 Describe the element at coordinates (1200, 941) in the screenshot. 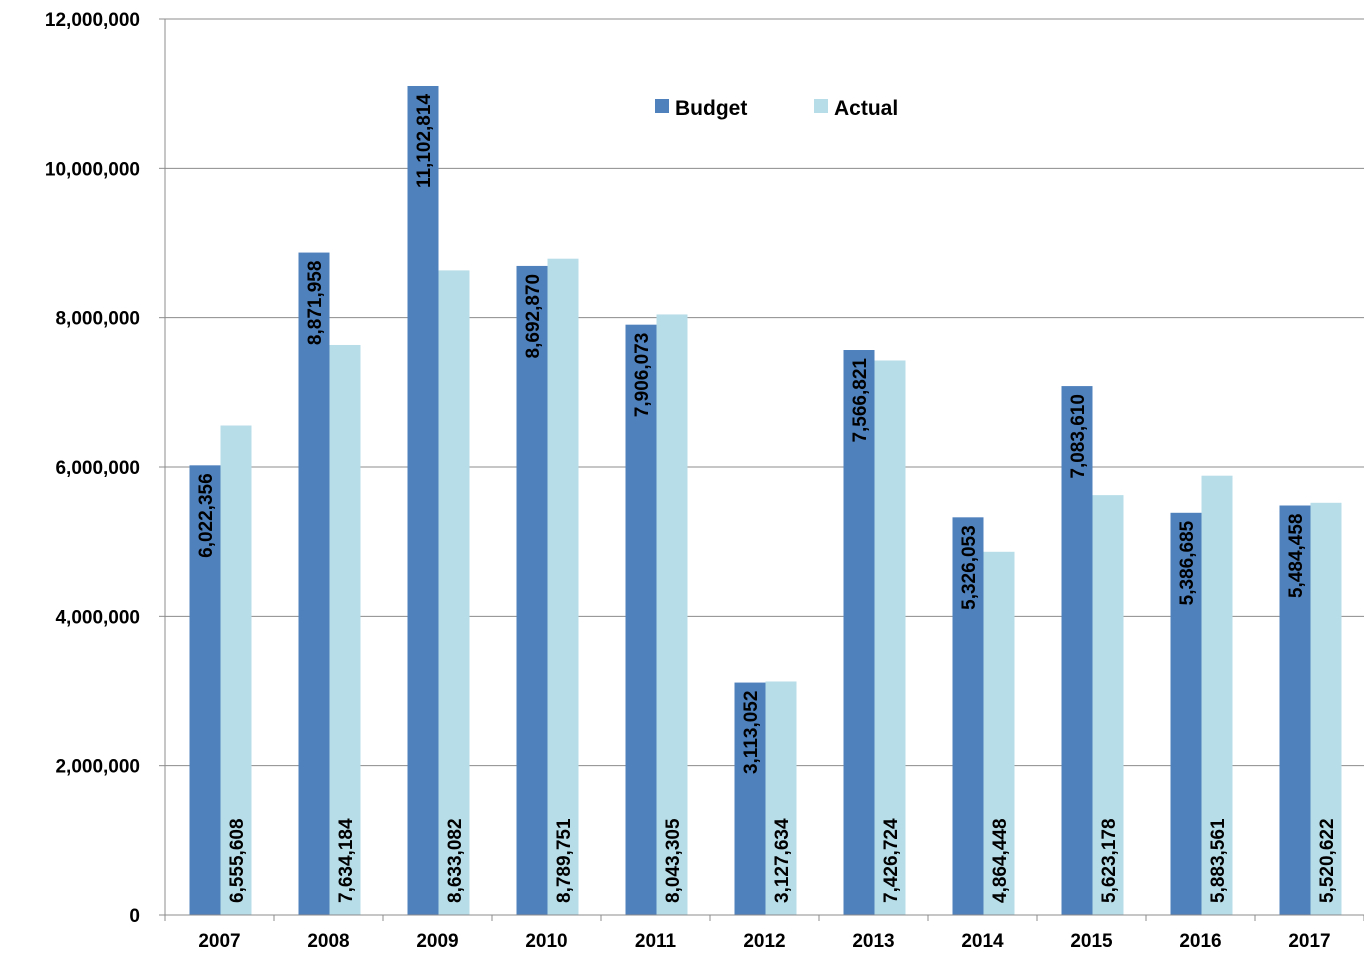

I see `x-tick-label: 2016` at that location.